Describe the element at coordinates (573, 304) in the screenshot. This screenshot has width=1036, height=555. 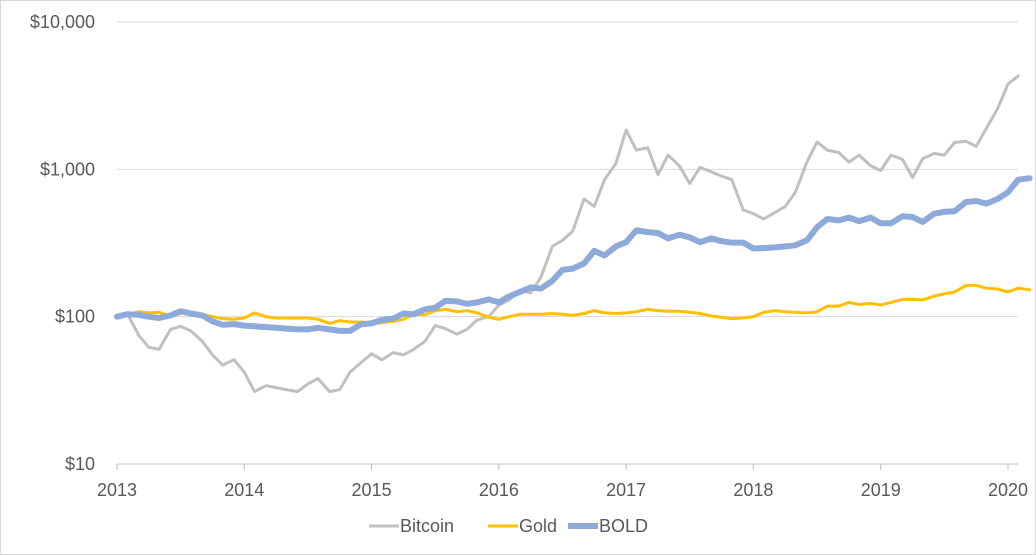
I see `series-line-gold` at that location.